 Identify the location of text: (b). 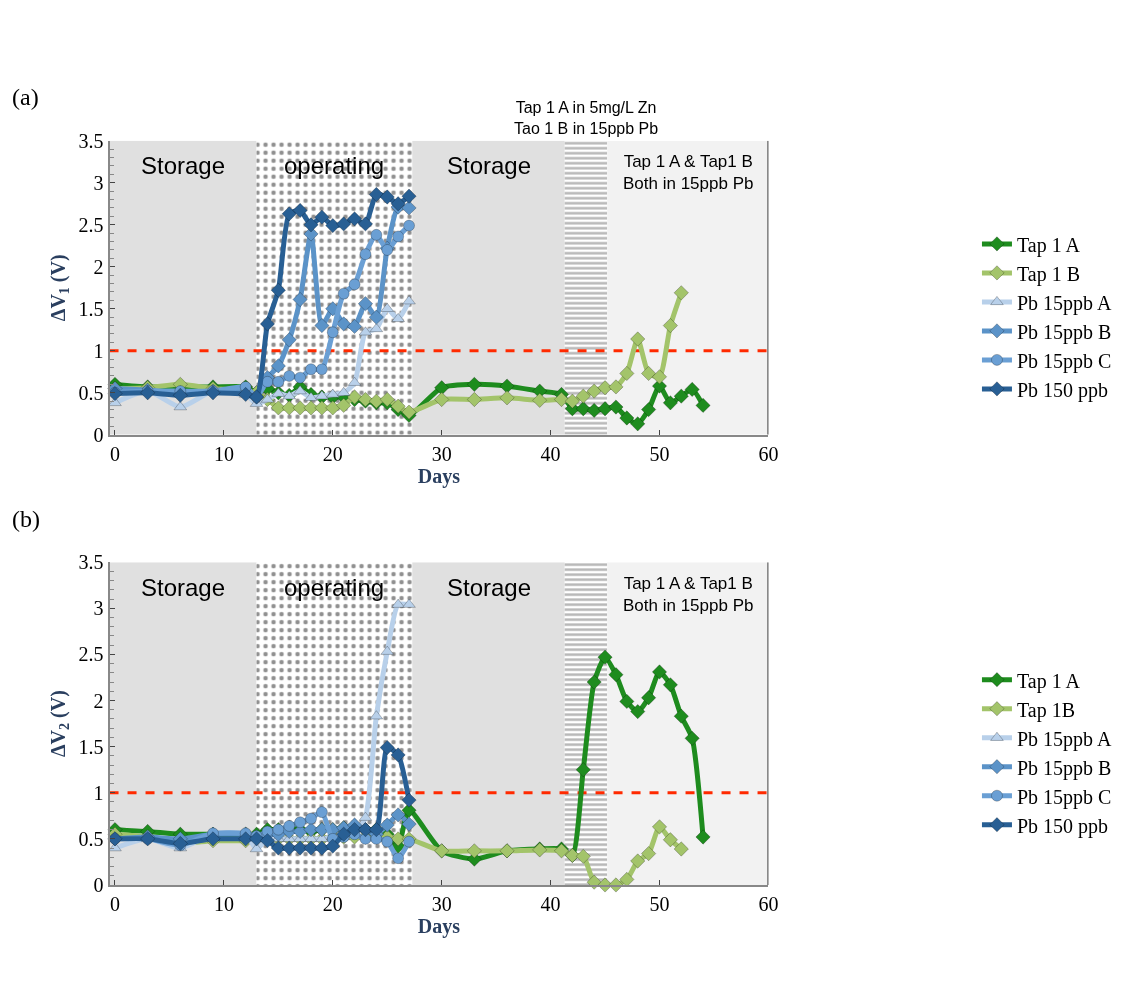
(26, 519).